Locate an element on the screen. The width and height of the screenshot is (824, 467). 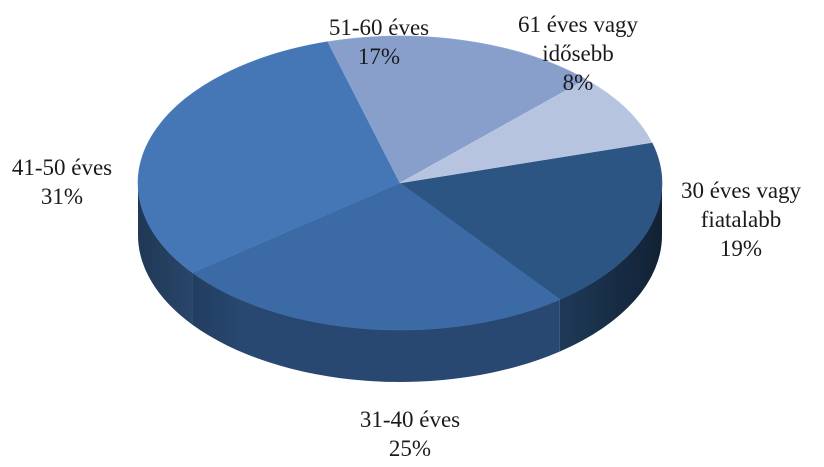
slice-top-61-or-older is located at coordinates (526, 131).